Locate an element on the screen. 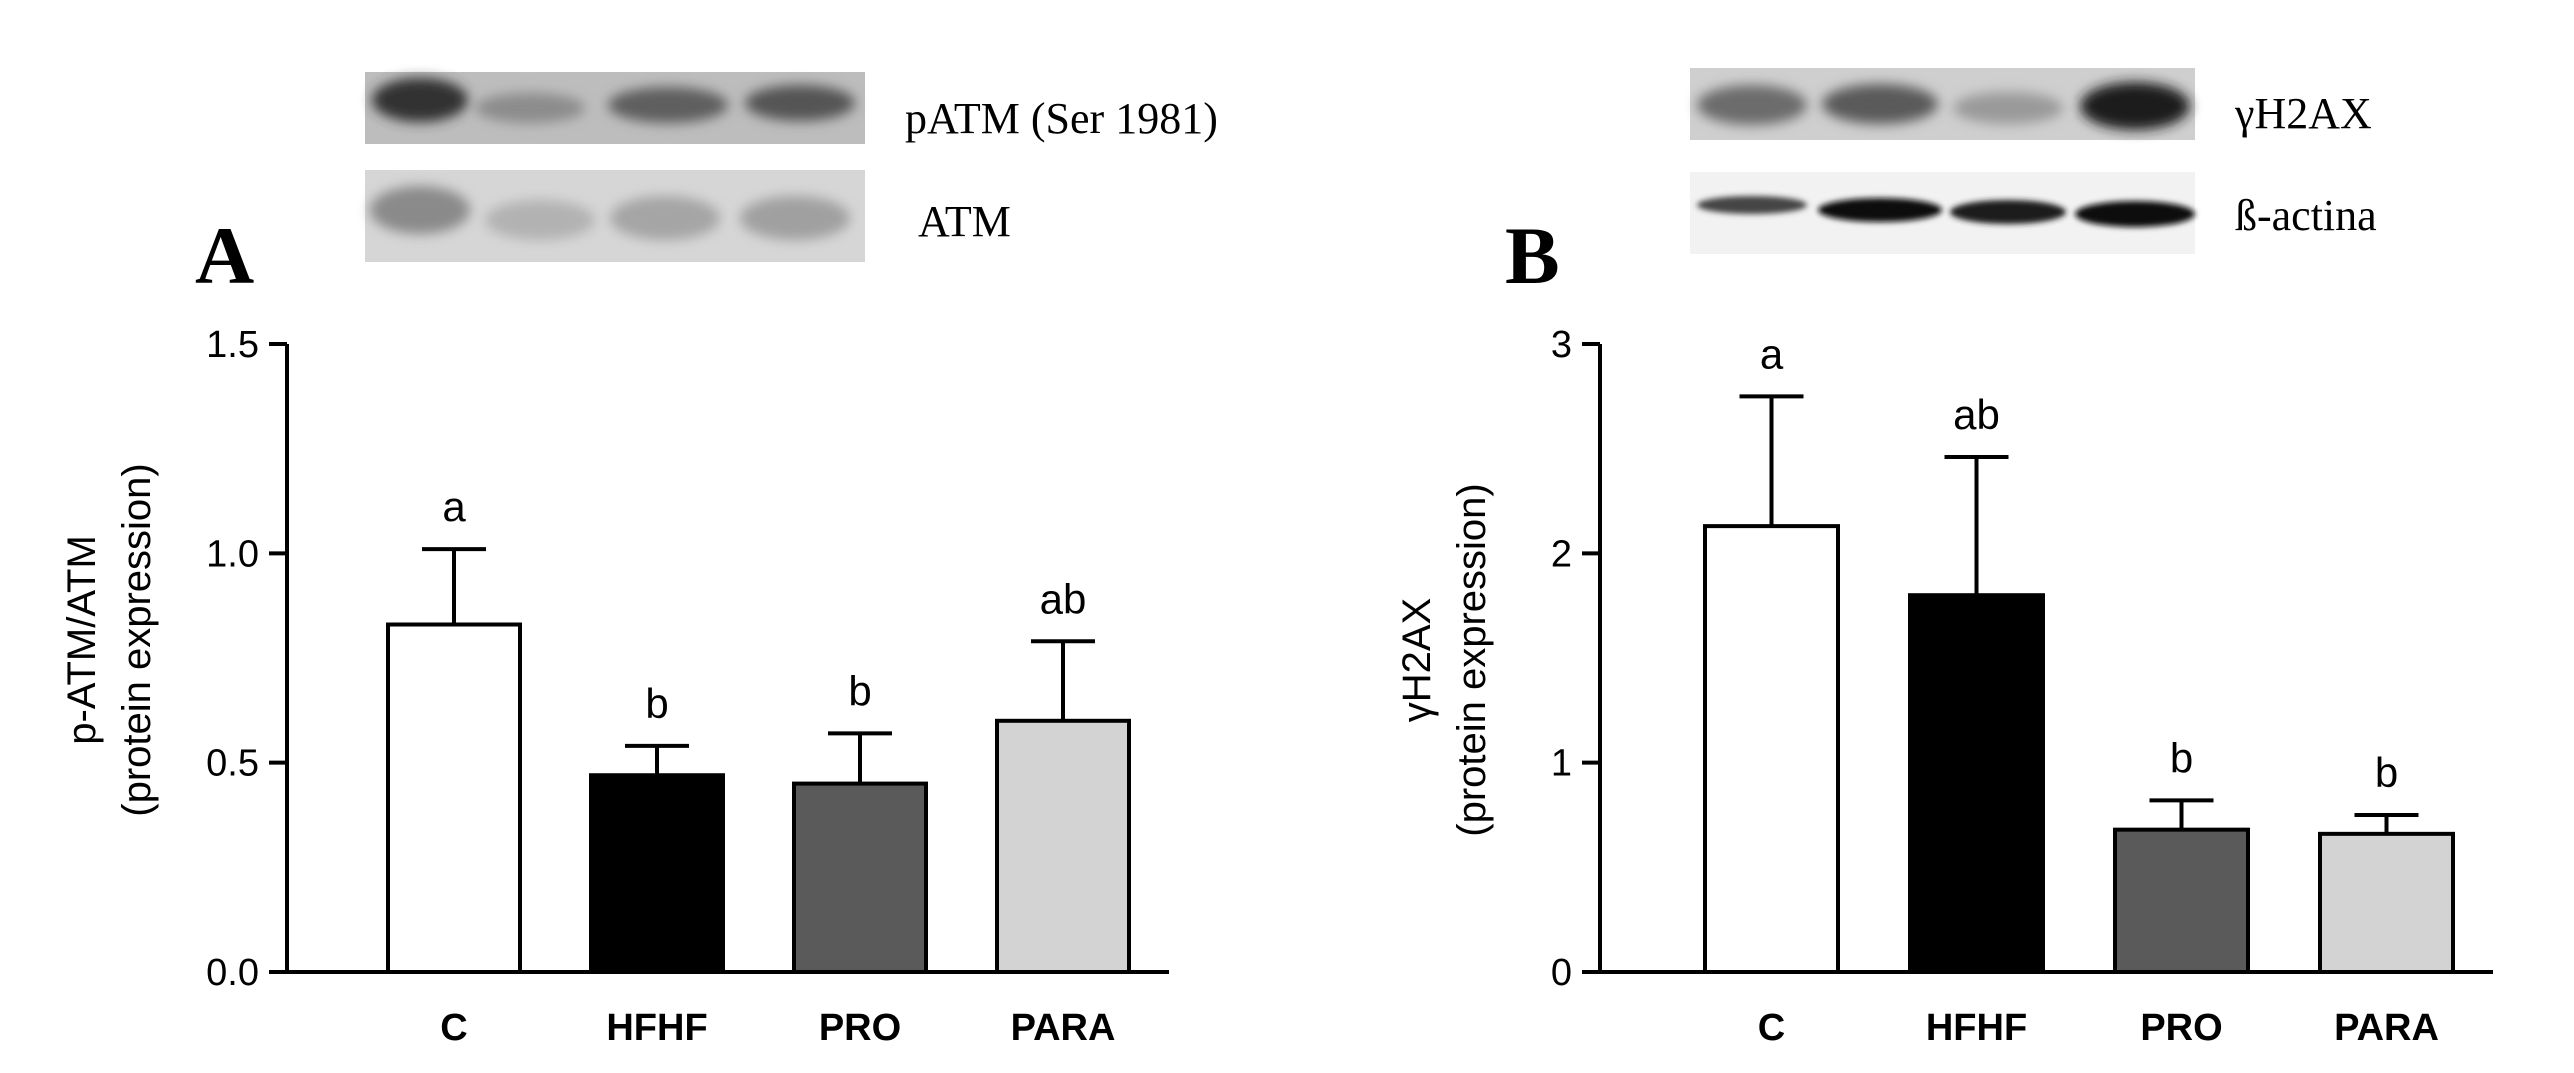 The width and height of the screenshot is (2574, 1073). bar-b-para is located at coordinates (2386, 903).